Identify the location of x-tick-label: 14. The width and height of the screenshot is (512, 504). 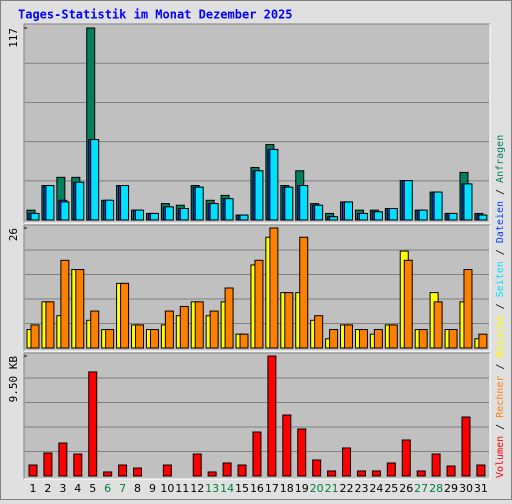
(227, 488).